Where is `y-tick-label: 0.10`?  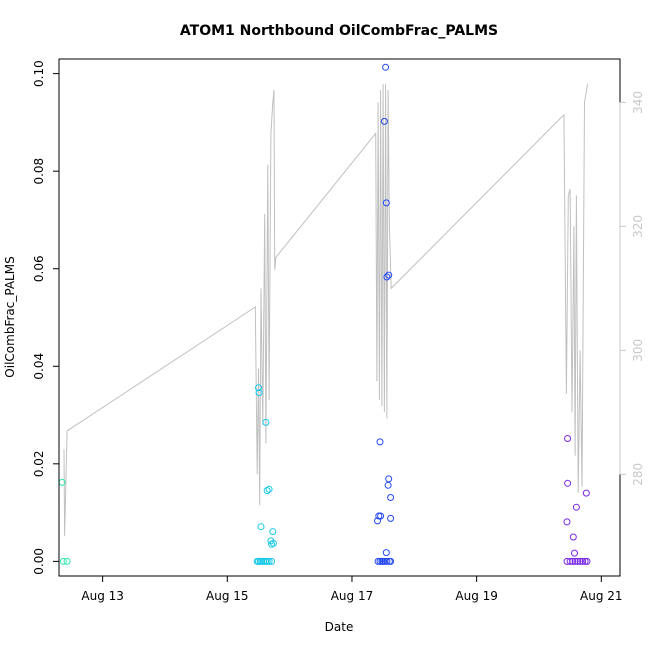 y-tick-label: 0.10 is located at coordinates (39, 73).